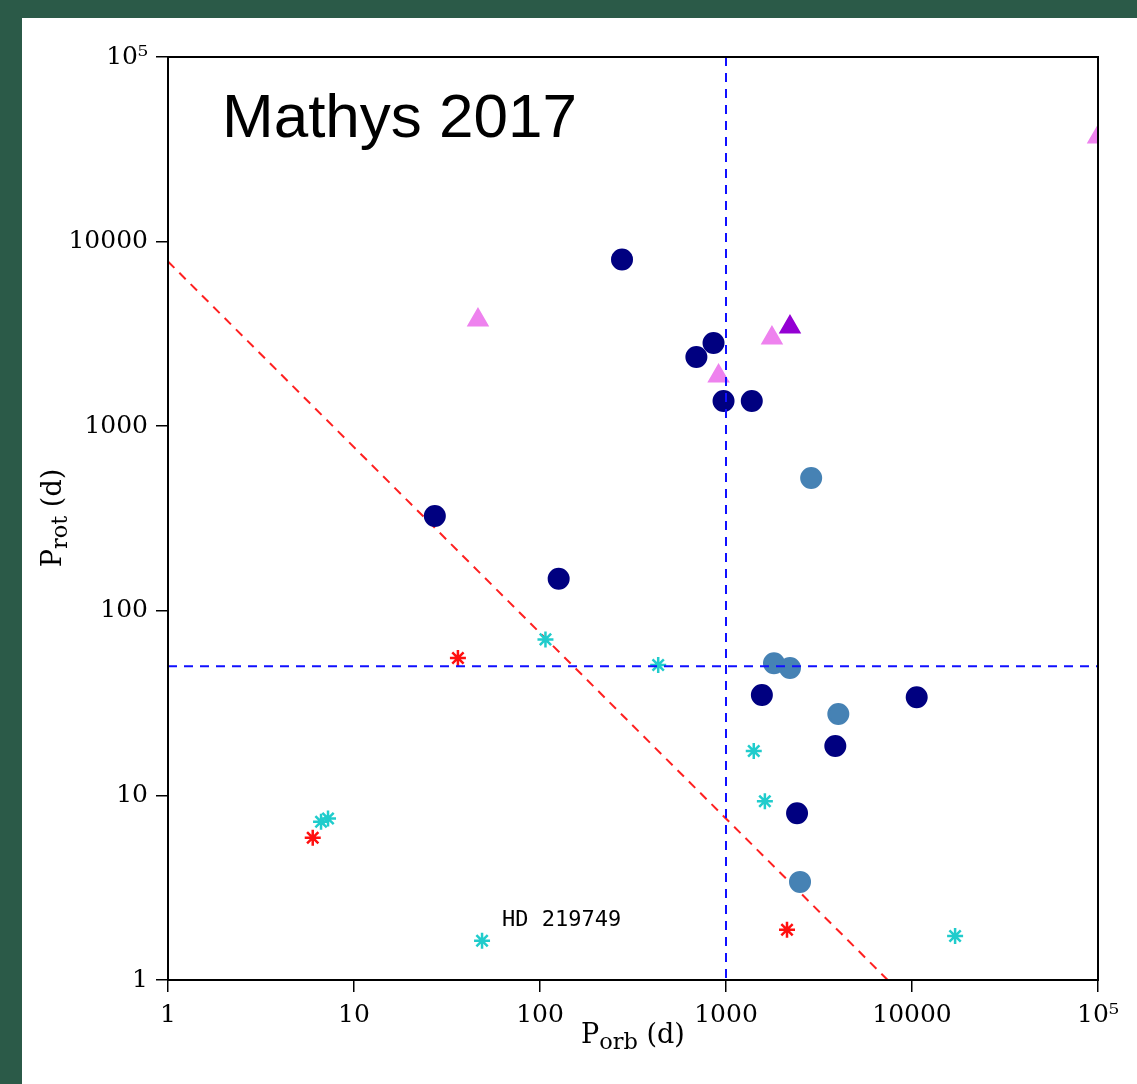  I want to click on y-tick-label: 10, so click(132, 793).